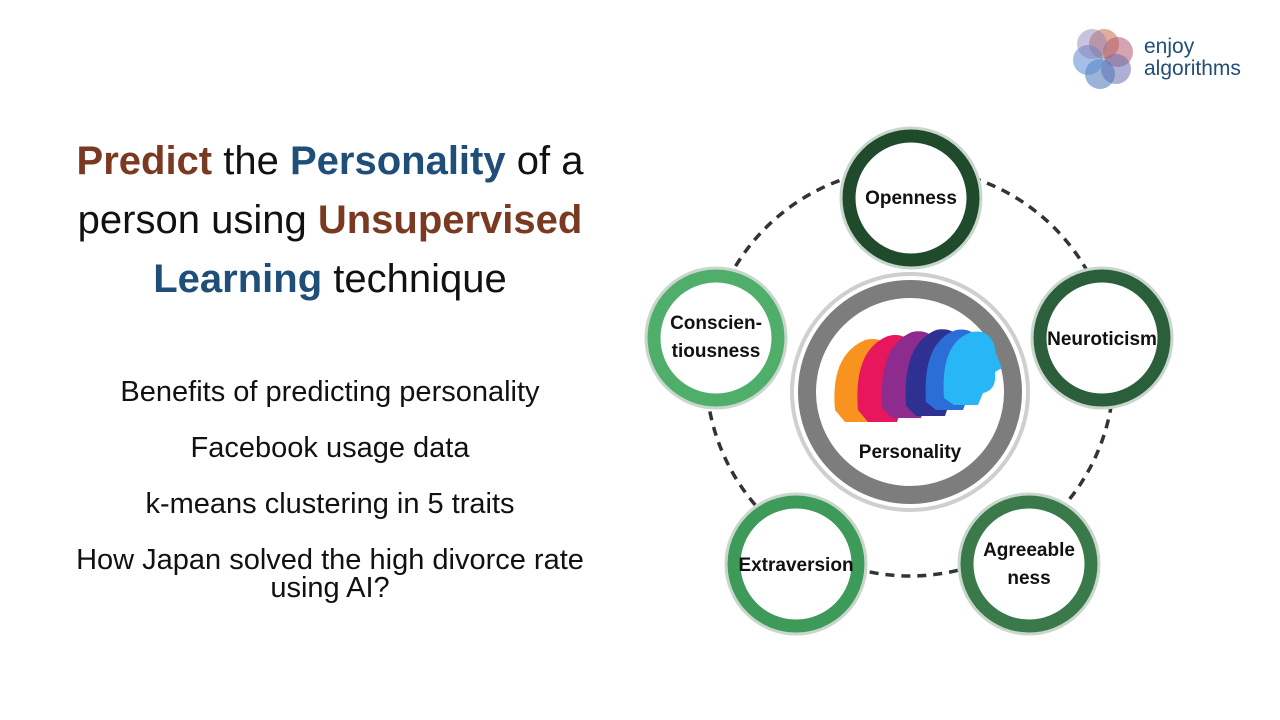 This screenshot has height=720, width=1280. Describe the element at coordinates (450, 220) in the screenshot. I see `title-word-unsupervised: Unsupervised` at that location.